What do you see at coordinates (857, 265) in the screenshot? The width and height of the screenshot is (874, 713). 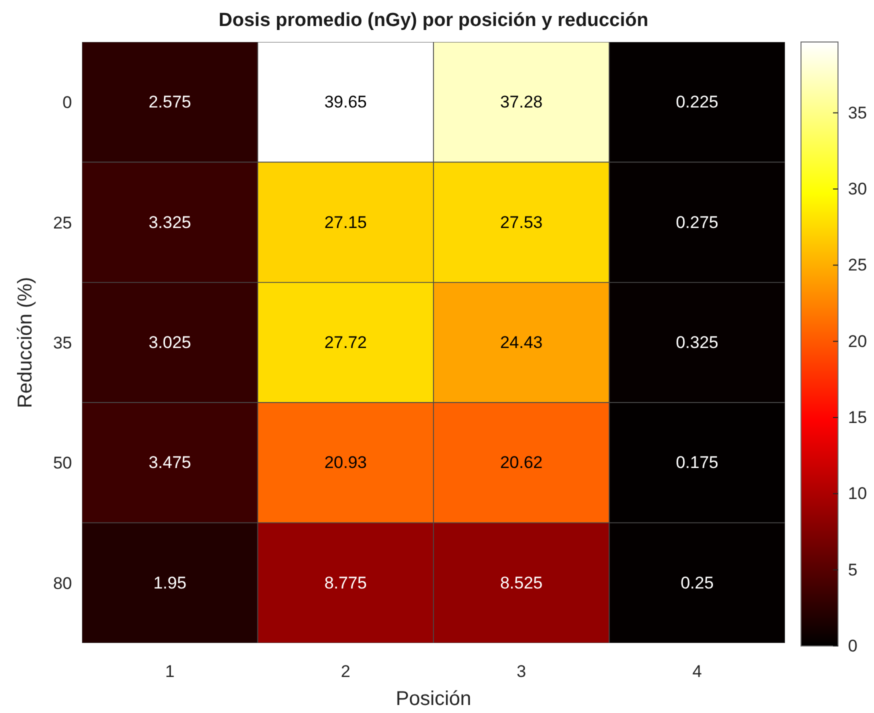 I see `color-bar-label: 25` at bounding box center [857, 265].